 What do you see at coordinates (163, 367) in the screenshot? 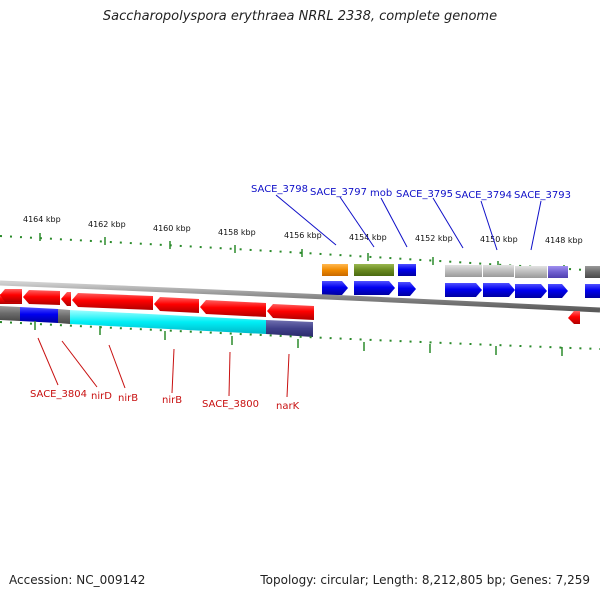
I see `bottom-leader-lines` at bounding box center [163, 367].